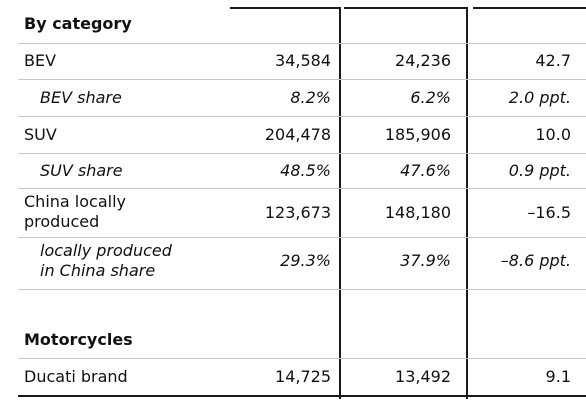  I want to click on row-label-china-share-line2: in China share, so click(98, 270).